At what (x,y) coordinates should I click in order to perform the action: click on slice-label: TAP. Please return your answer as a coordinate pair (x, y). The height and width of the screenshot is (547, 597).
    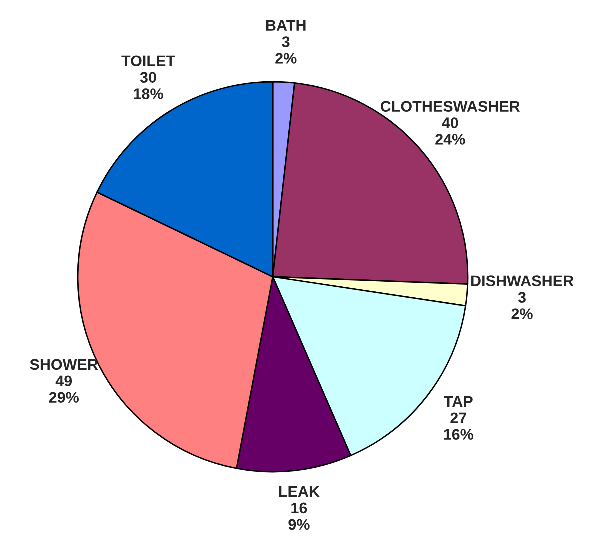
    Looking at the image, I should click on (458, 401).